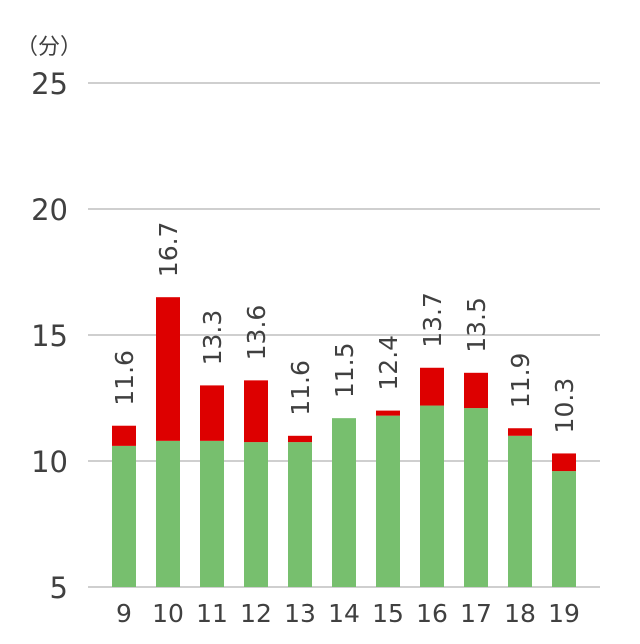 The width and height of the screenshot is (640, 644). I want to click on total-label: 16.7, so click(168, 250).